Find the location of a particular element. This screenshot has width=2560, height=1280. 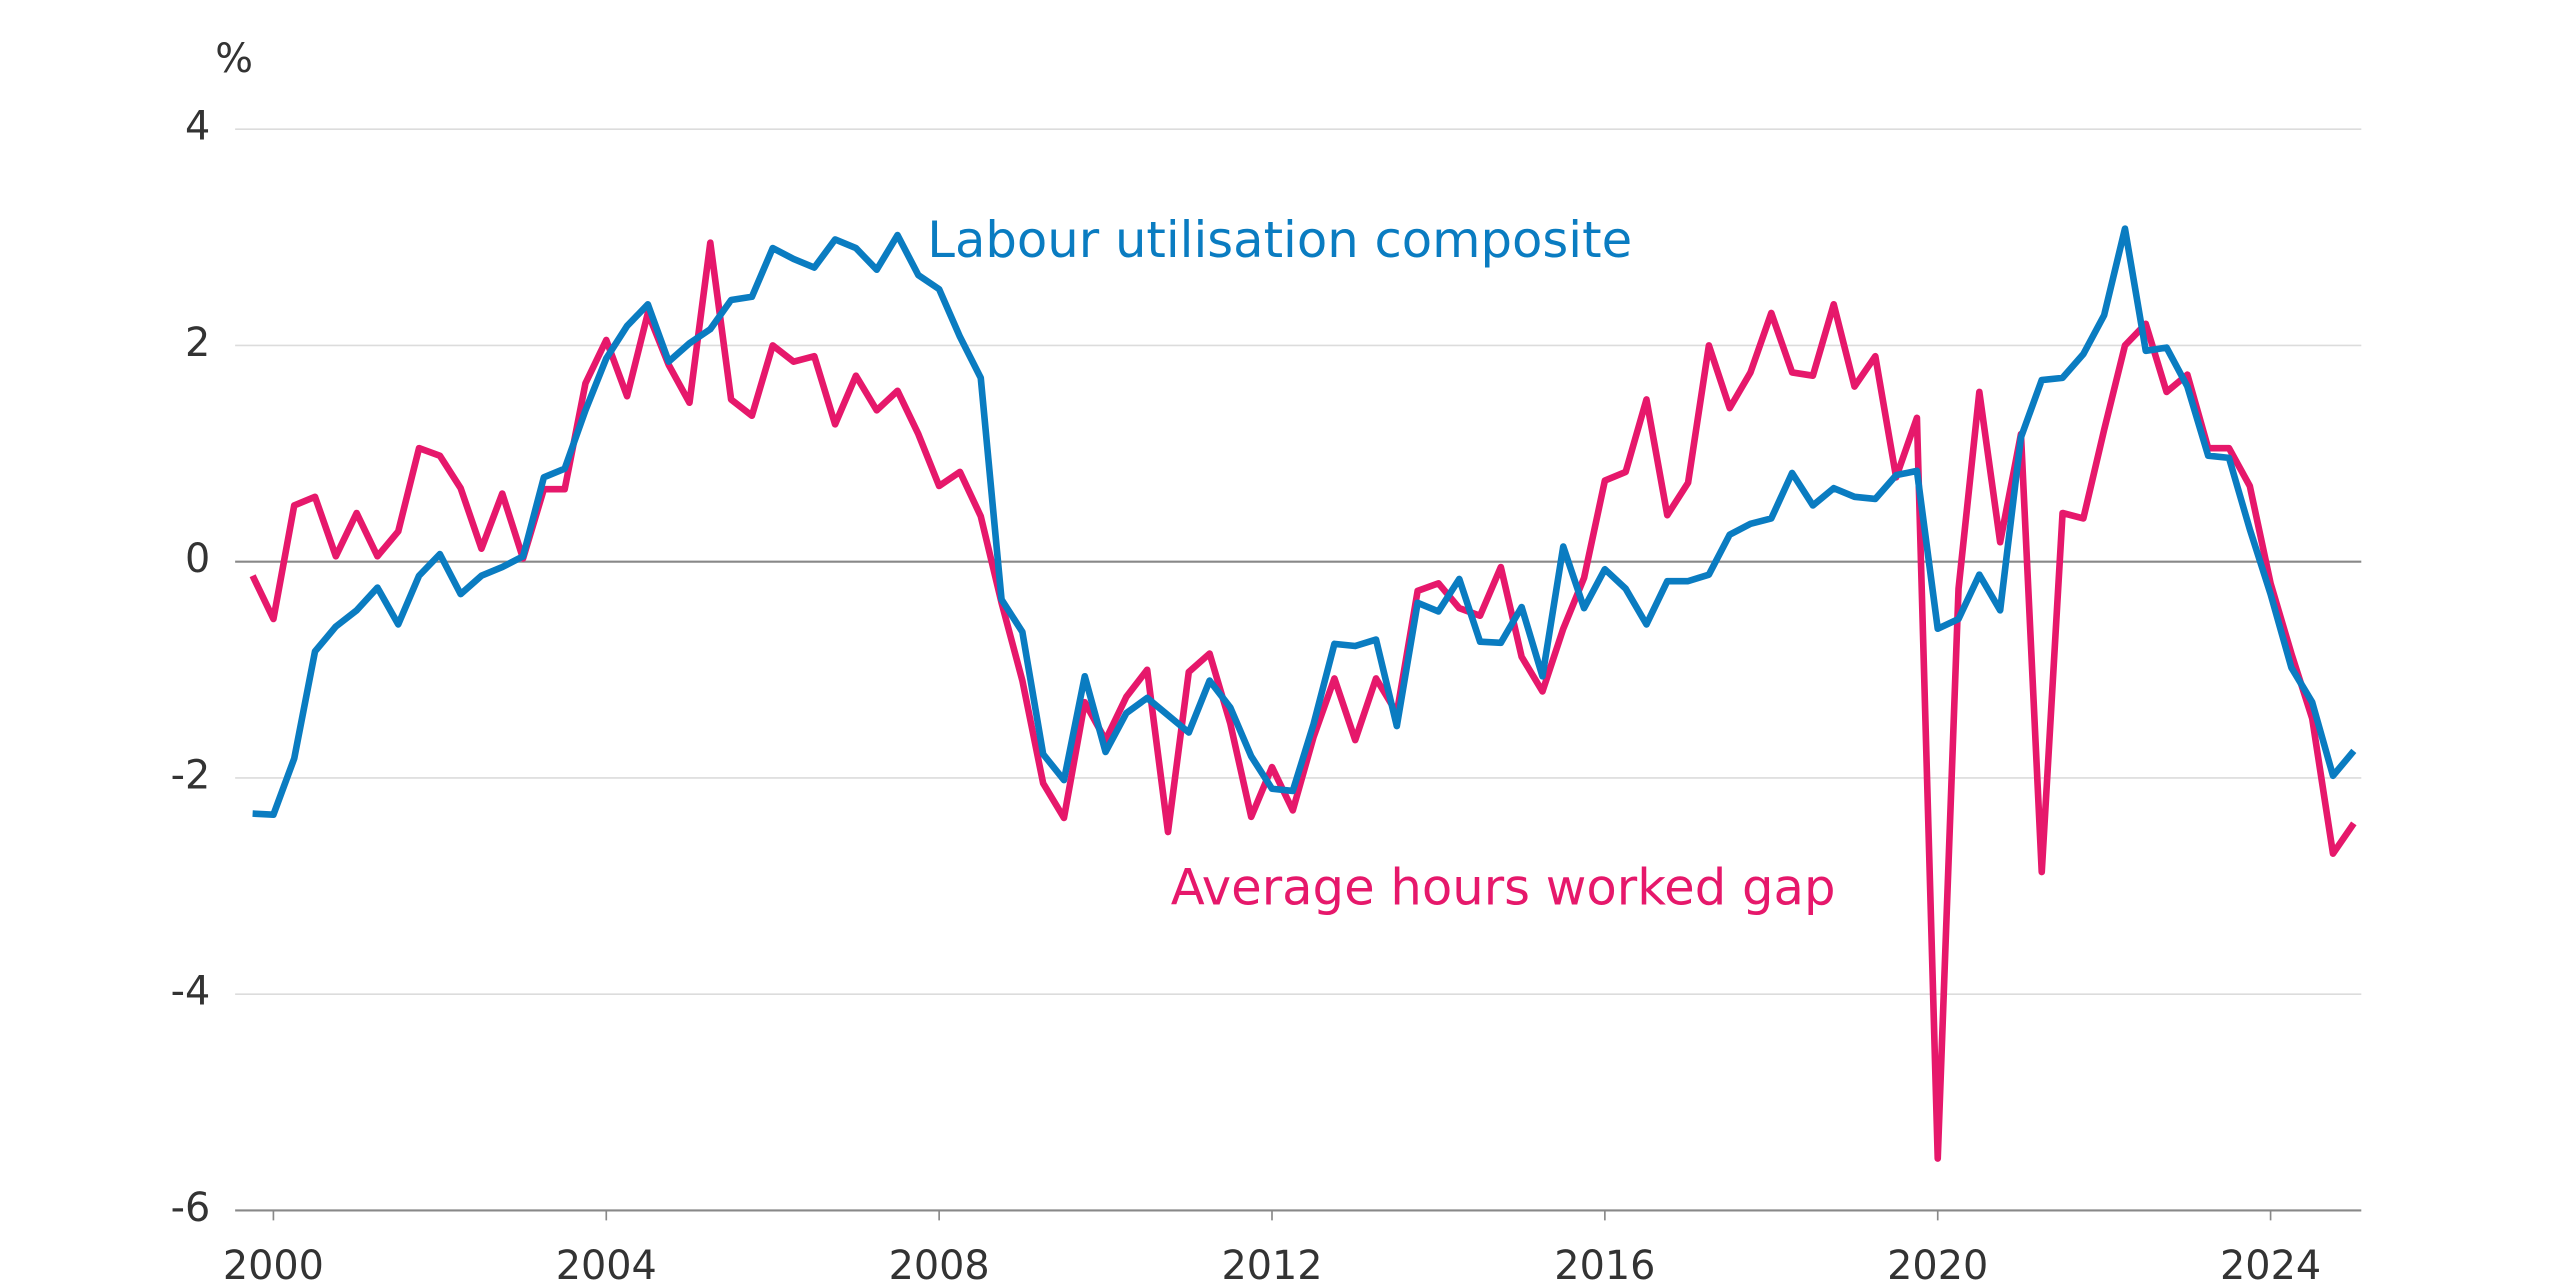

series-label: Labour utilisation composite is located at coordinates (1279, 240).